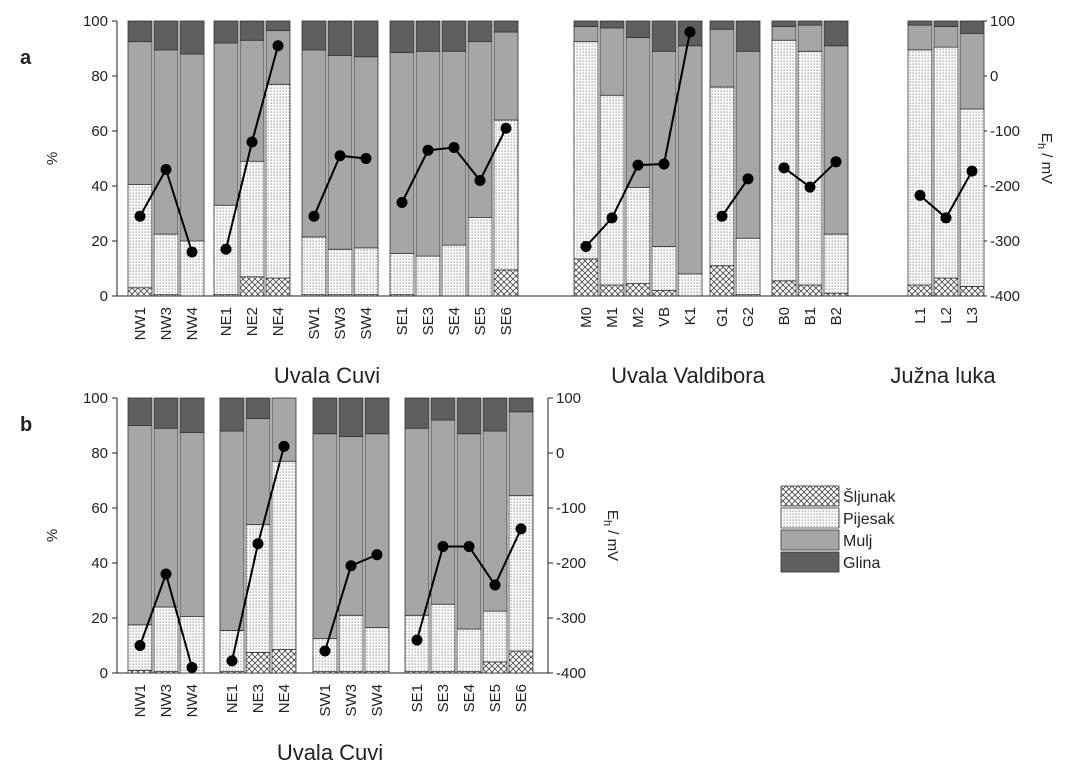  I want to click on legend-label: Pijesak, so click(869, 519).